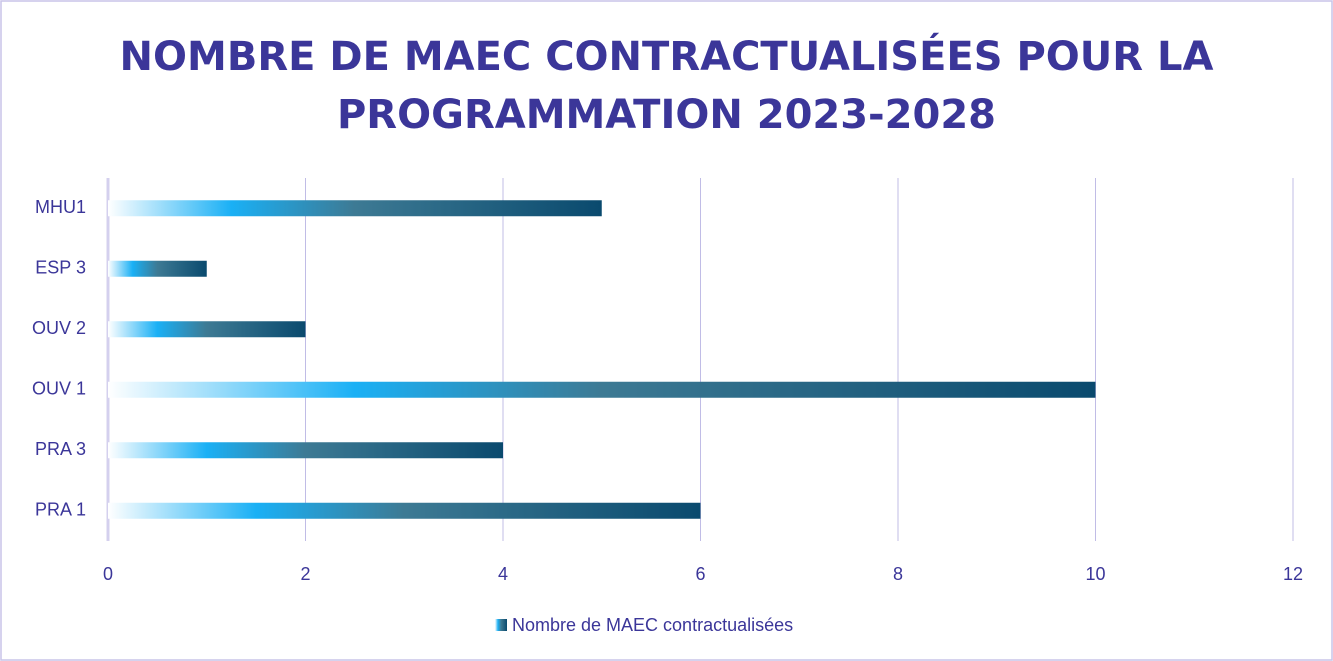 This screenshot has height=661, width=1333. What do you see at coordinates (59, 389) in the screenshot?
I see `y-tick-label: OUV 1` at bounding box center [59, 389].